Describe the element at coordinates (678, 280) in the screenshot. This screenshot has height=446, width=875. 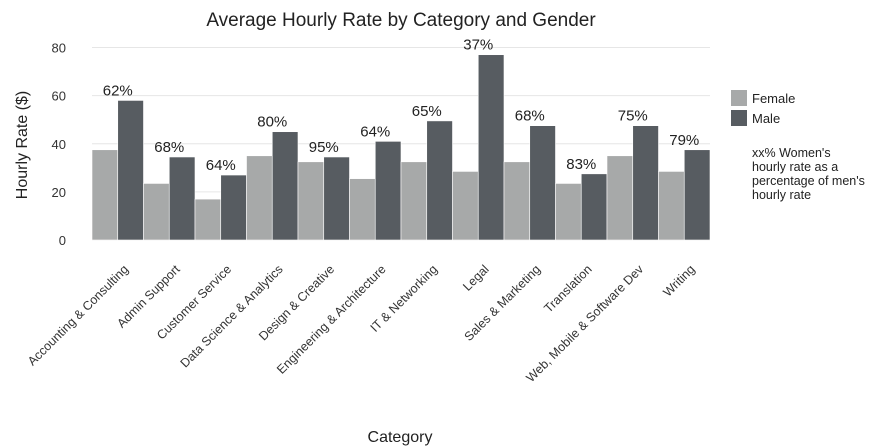
I see `x-tick-label: Writing` at that location.